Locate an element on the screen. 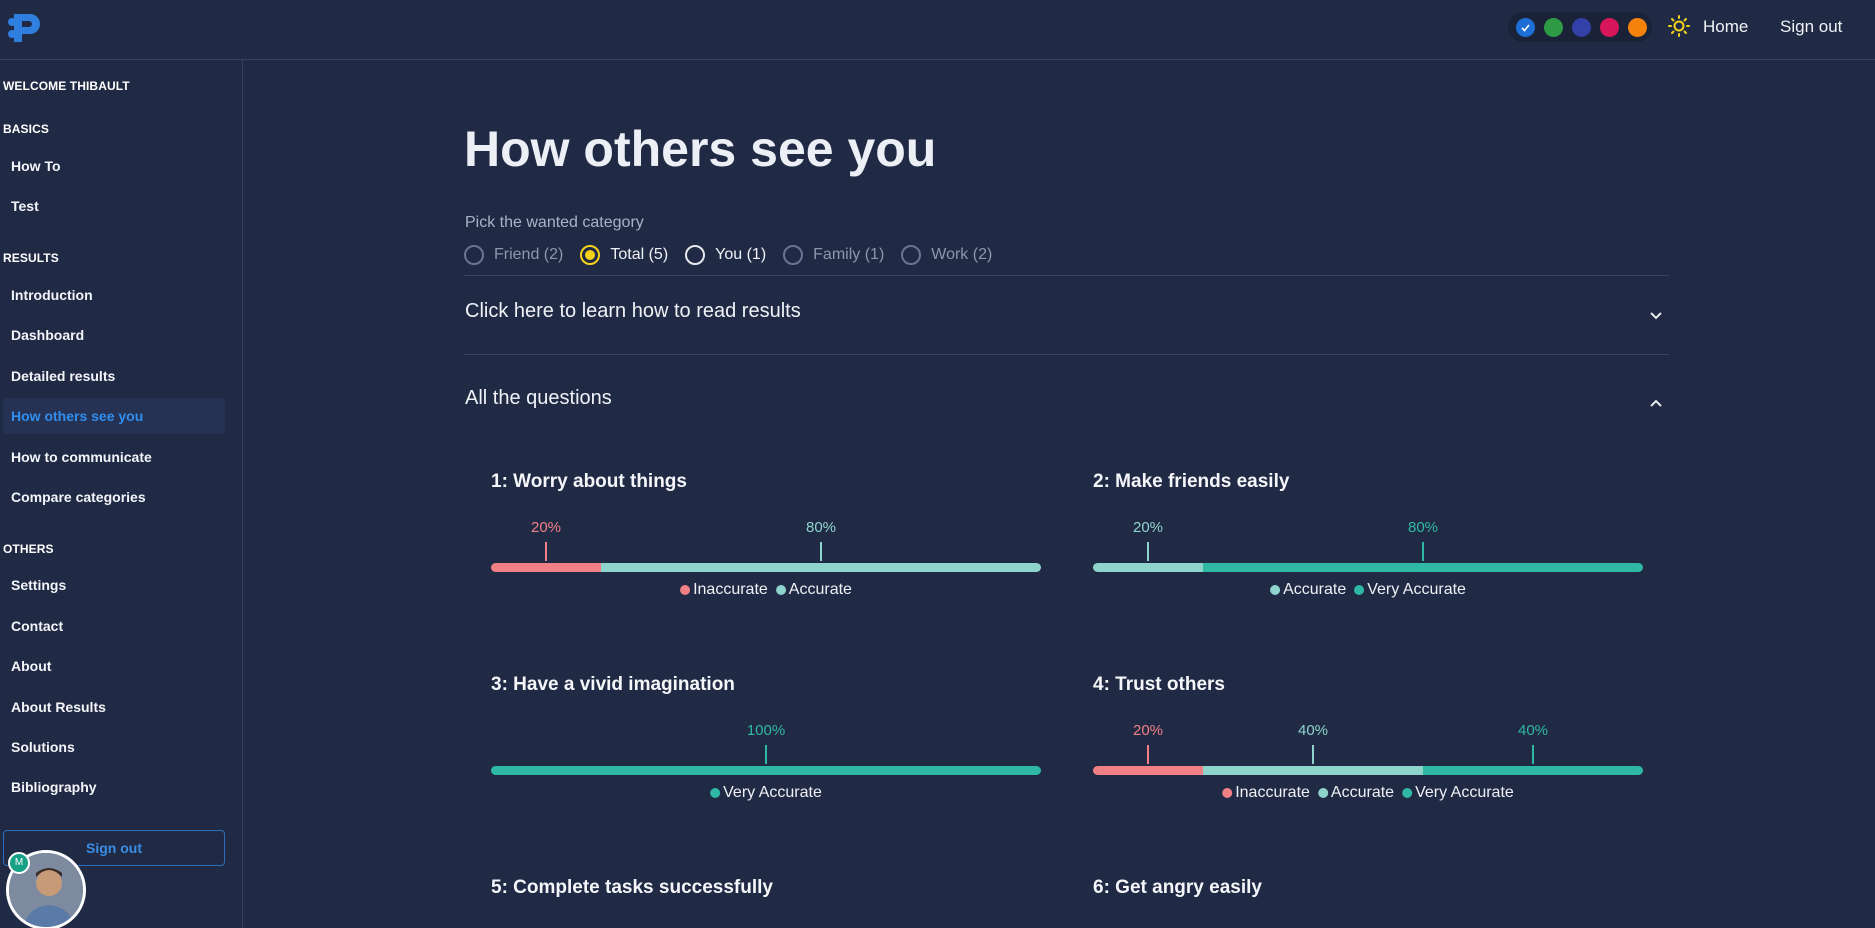 This screenshot has height=928, width=1875. sidebar-item-how-others-see-you: How others see you is located at coordinates (114, 416).